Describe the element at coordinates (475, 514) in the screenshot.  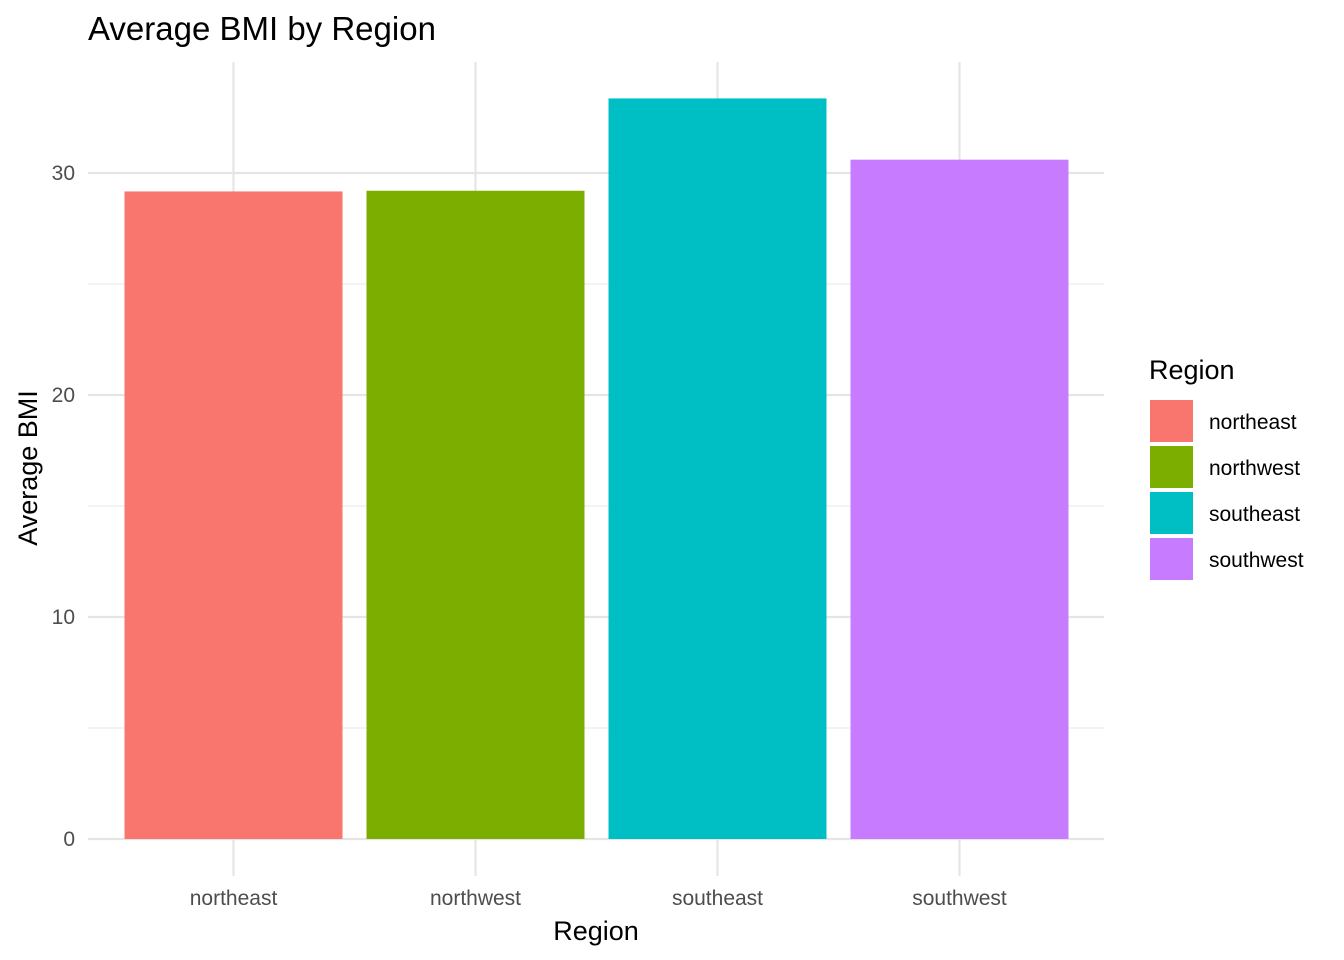
I see `bar-northwest` at that location.